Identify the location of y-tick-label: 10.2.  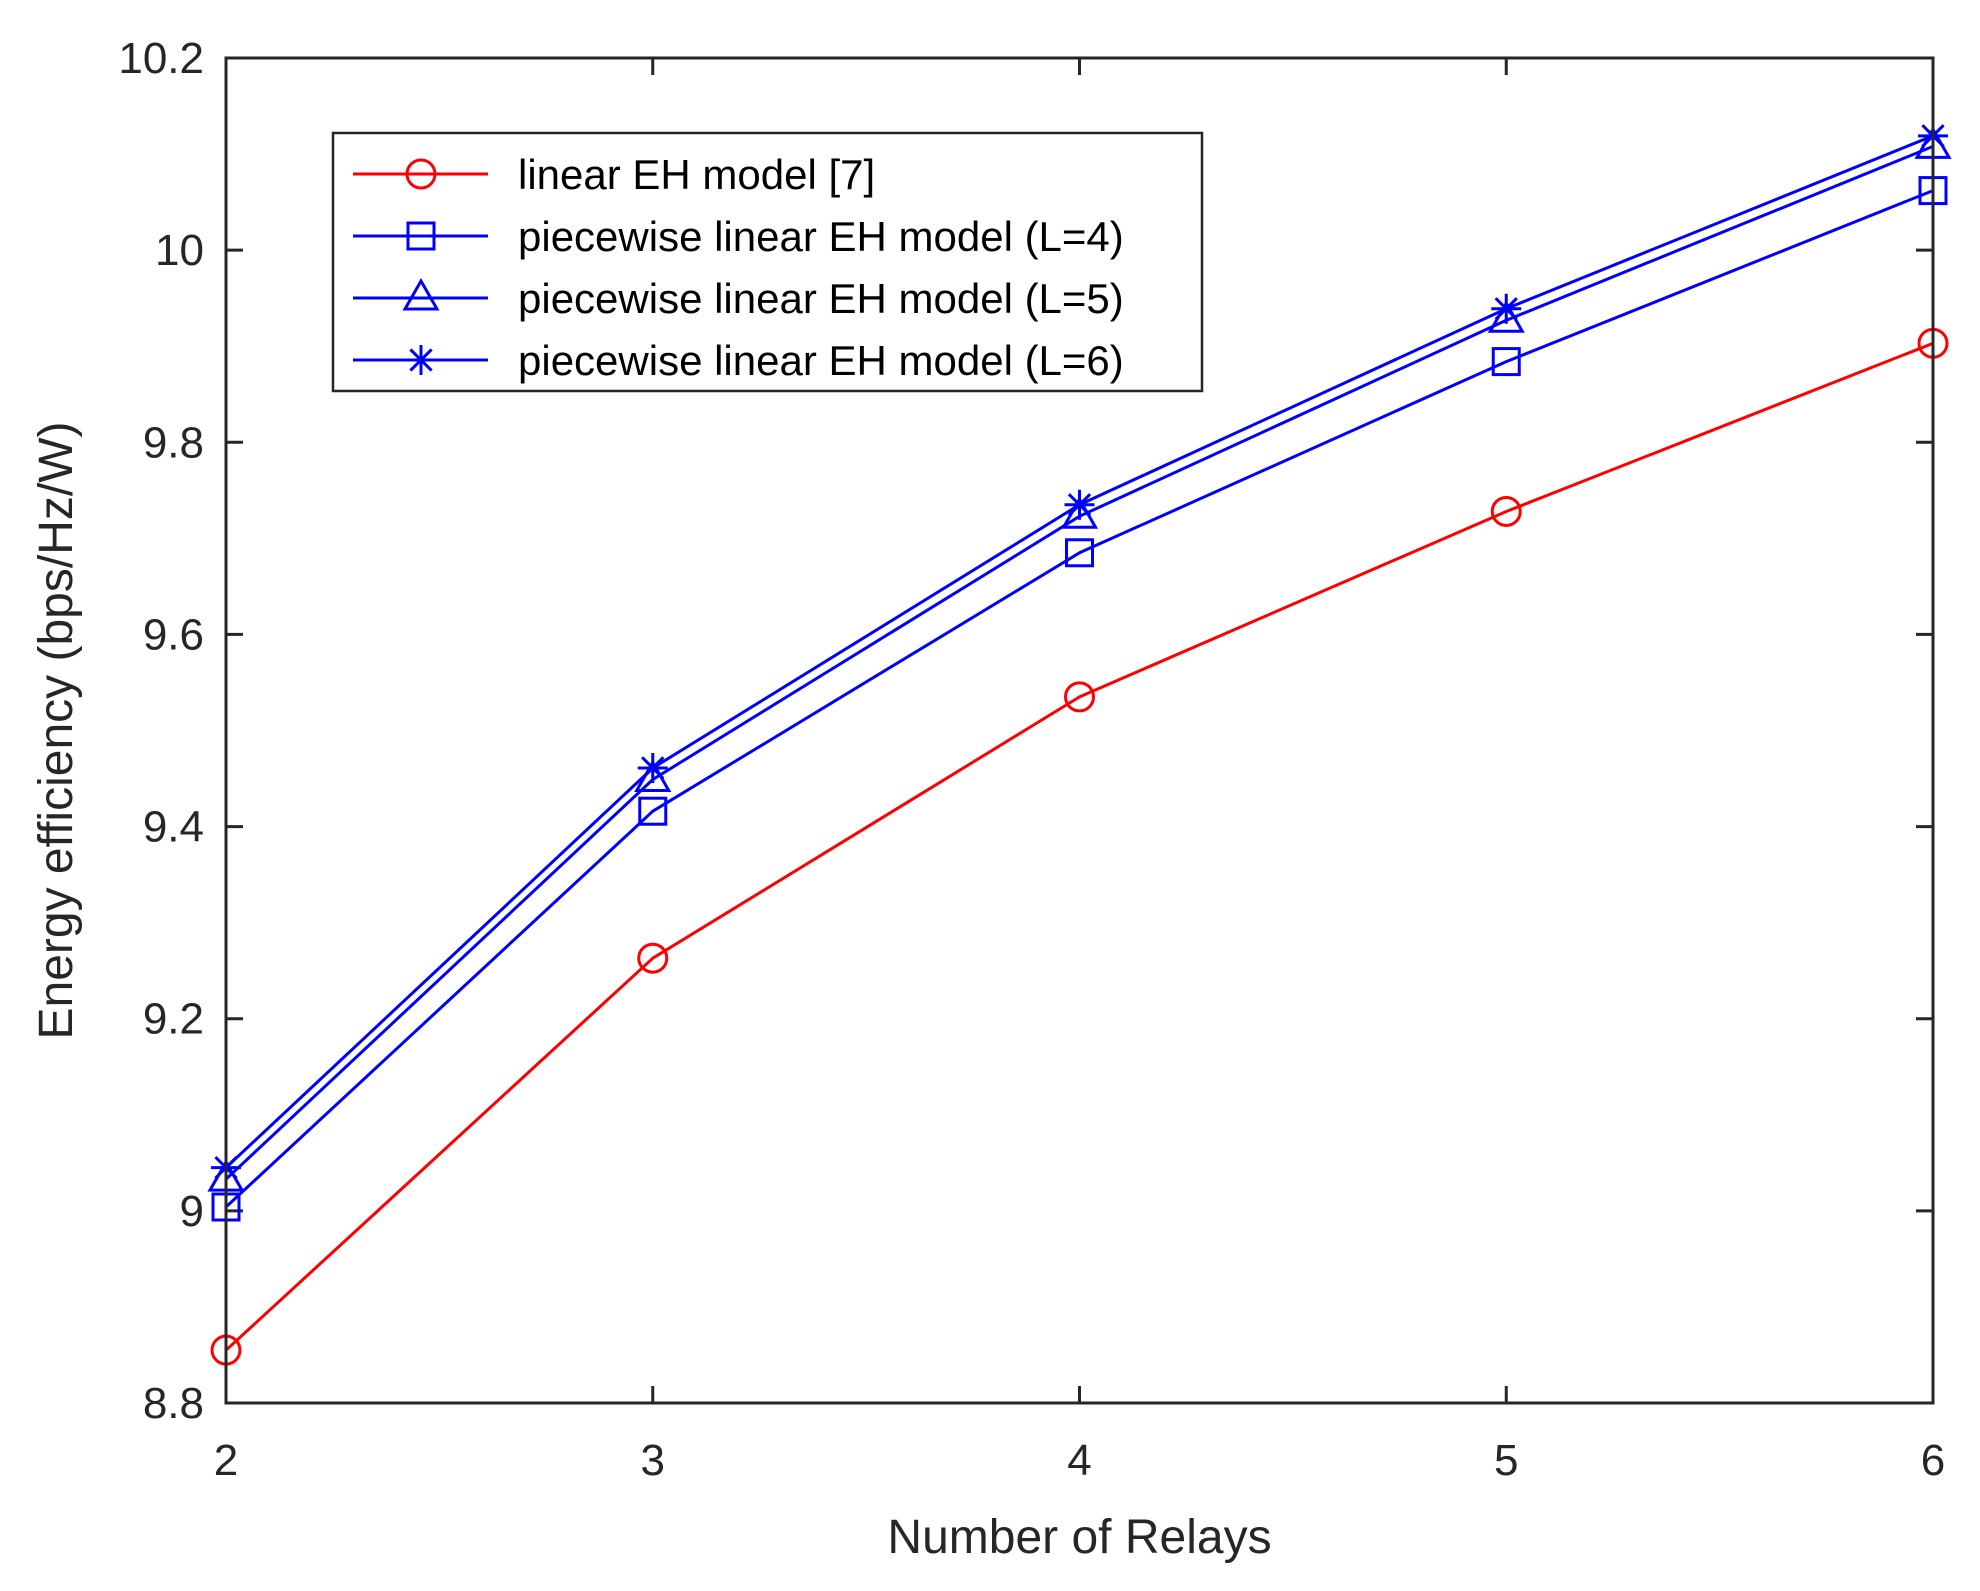
(161, 58).